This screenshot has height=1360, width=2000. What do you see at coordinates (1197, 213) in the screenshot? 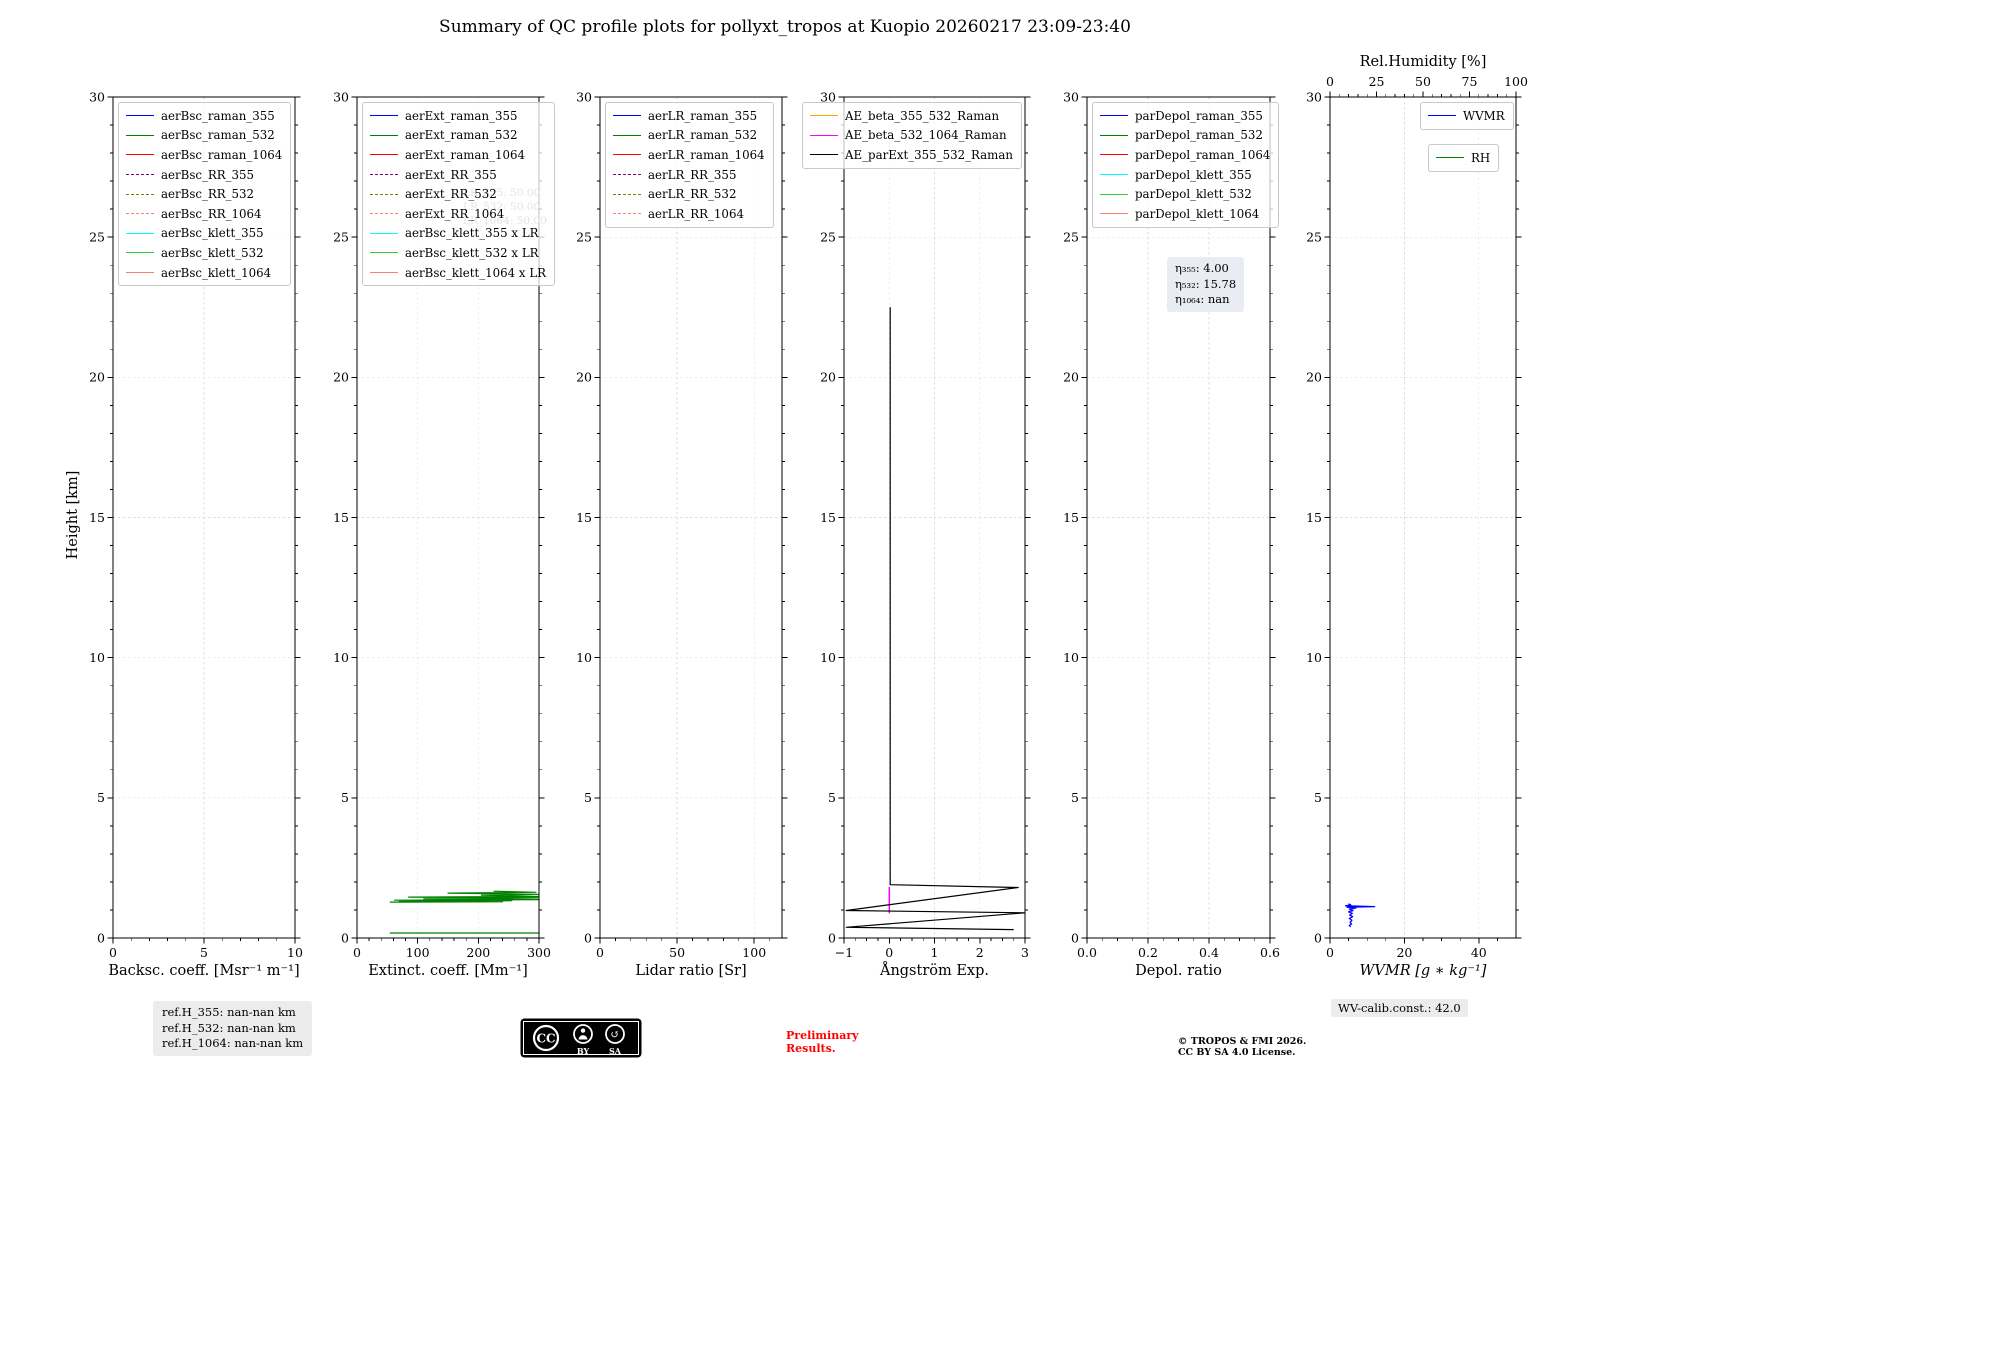
I see `legend-label: parDepol_klett_1064` at bounding box center [1197, 213].